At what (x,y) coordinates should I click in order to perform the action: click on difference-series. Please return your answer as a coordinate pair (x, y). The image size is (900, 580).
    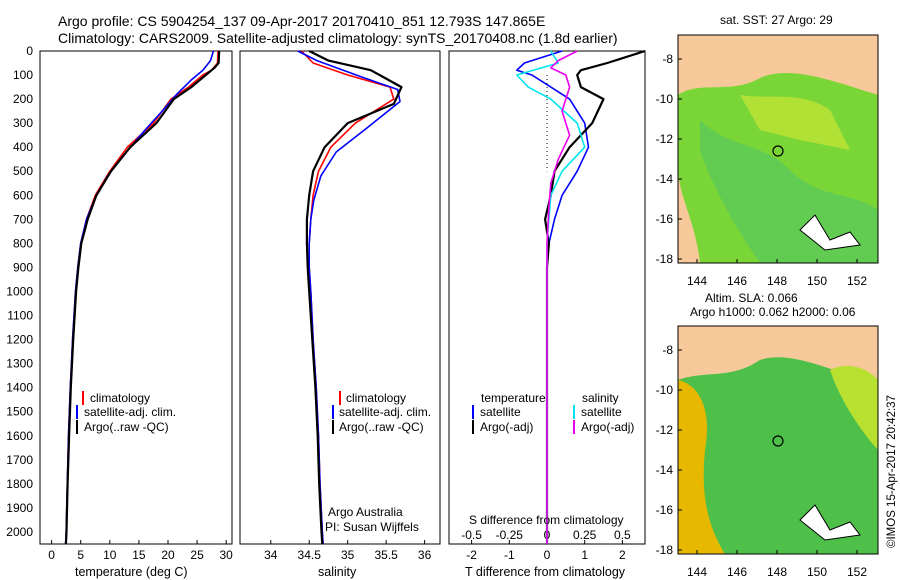
    Looking at the image, I should click on (580, 296).